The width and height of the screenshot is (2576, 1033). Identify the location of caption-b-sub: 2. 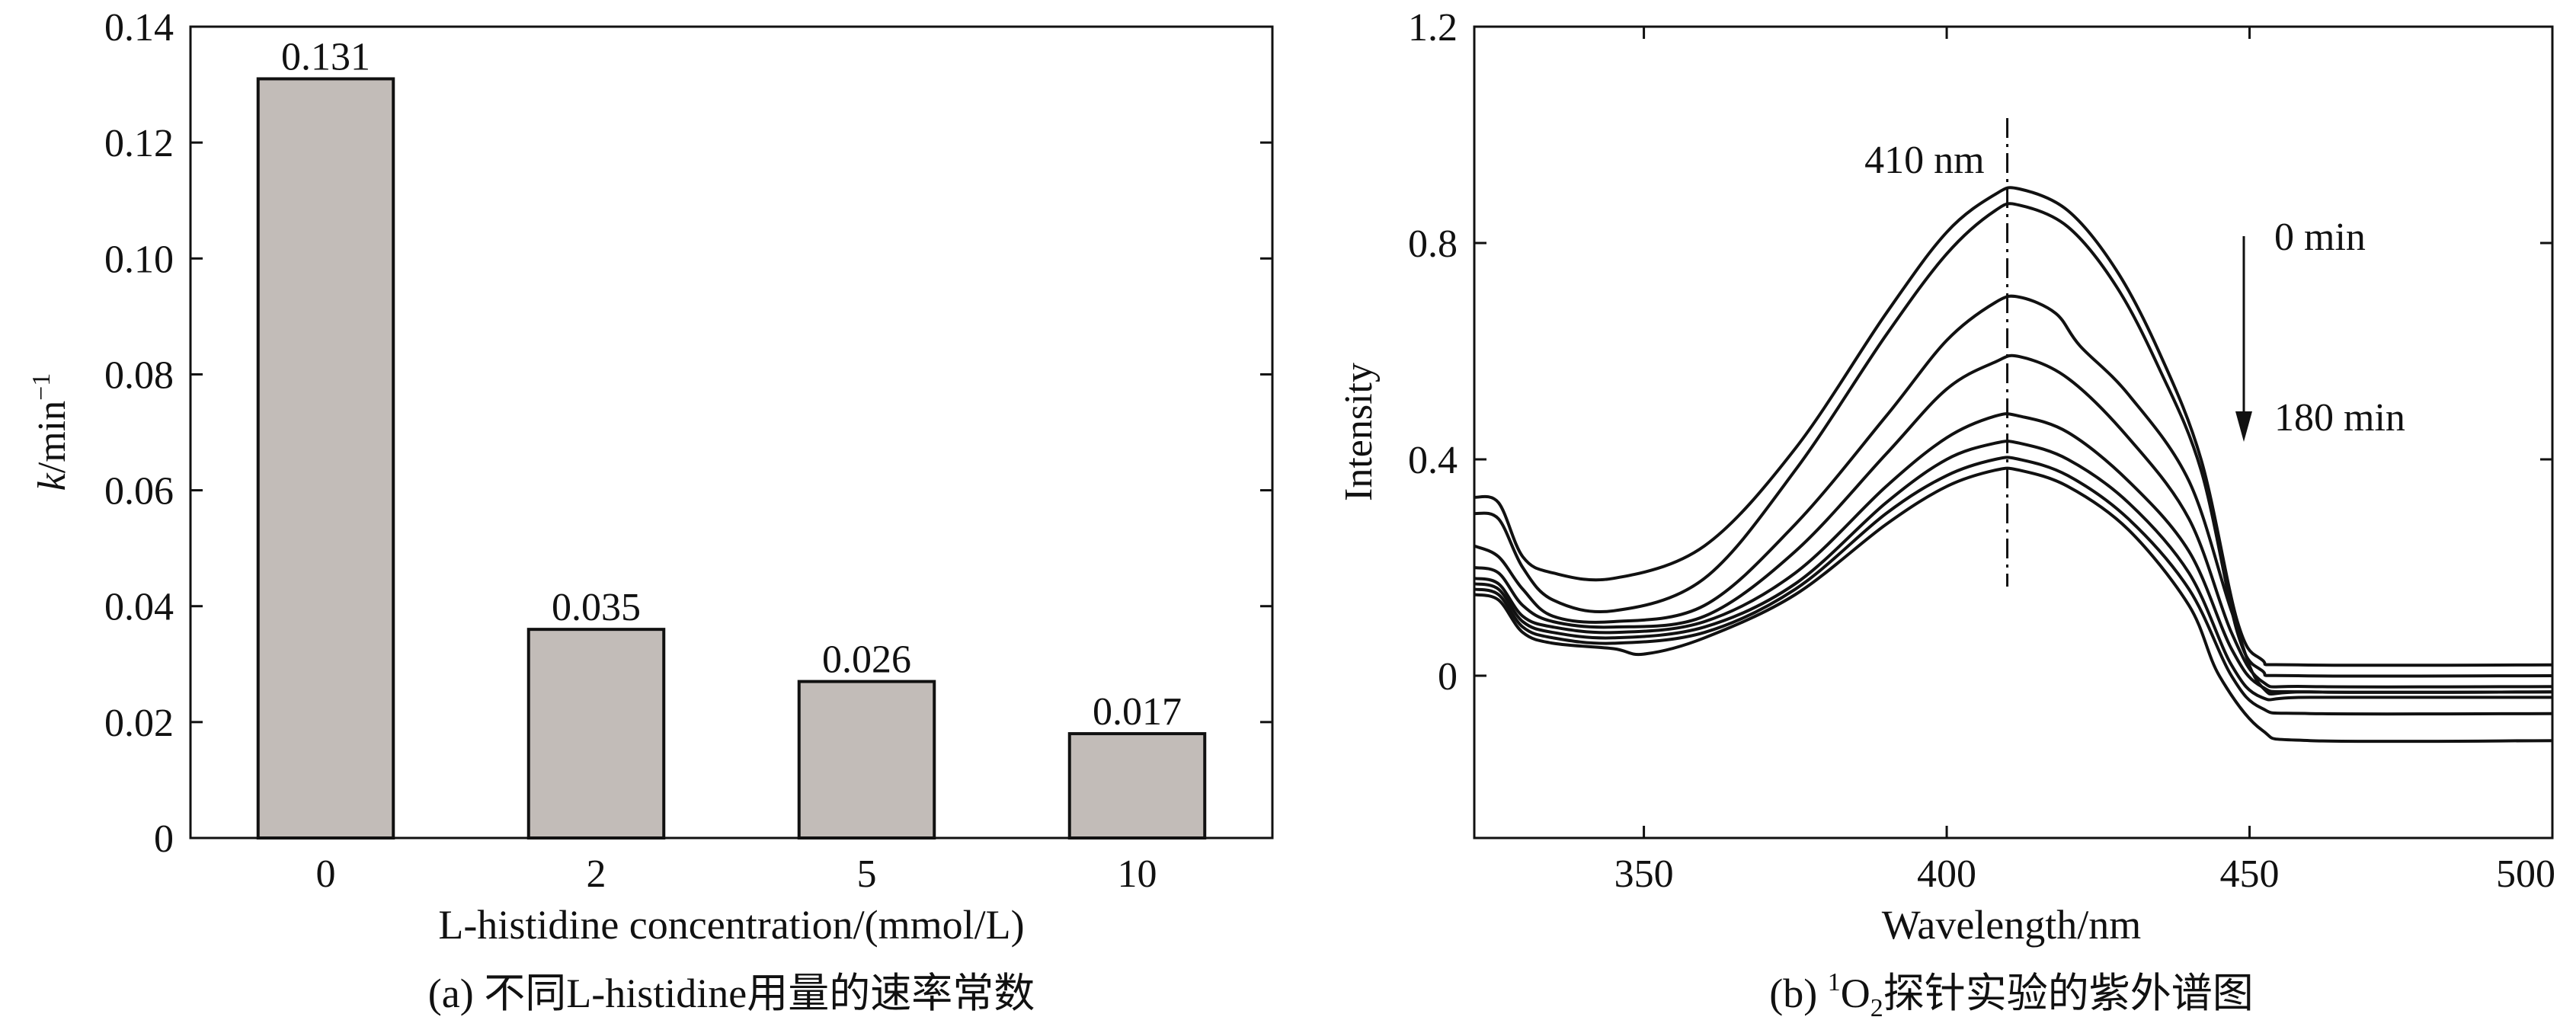
(1876, 1008).